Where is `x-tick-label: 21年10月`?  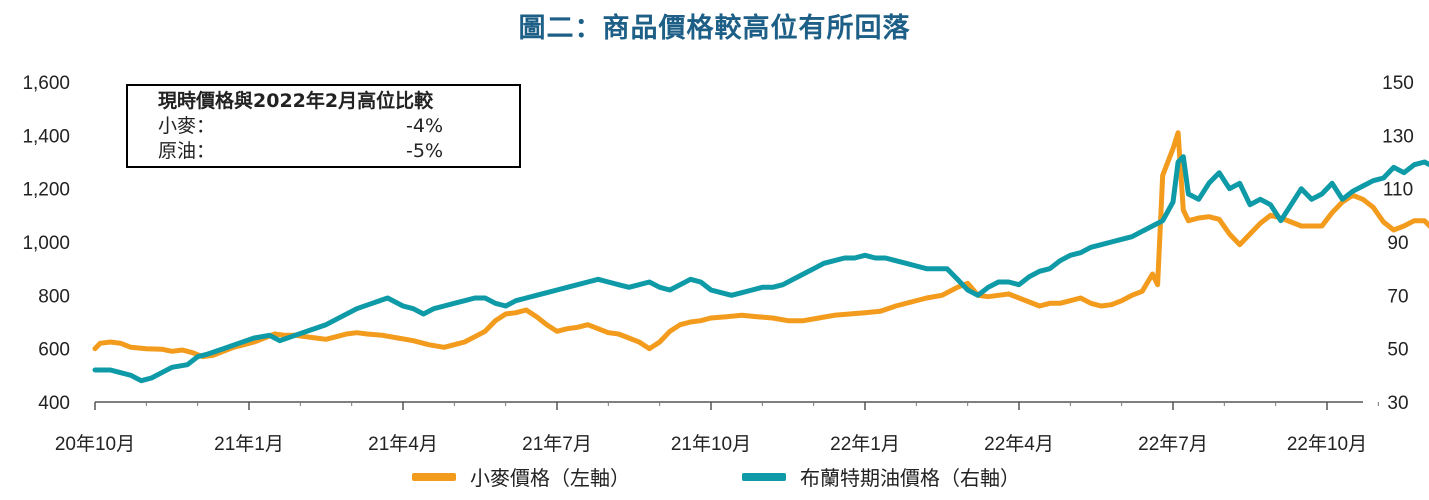 x-tick-label: 21年10月 is located at coordinates (711, 444).